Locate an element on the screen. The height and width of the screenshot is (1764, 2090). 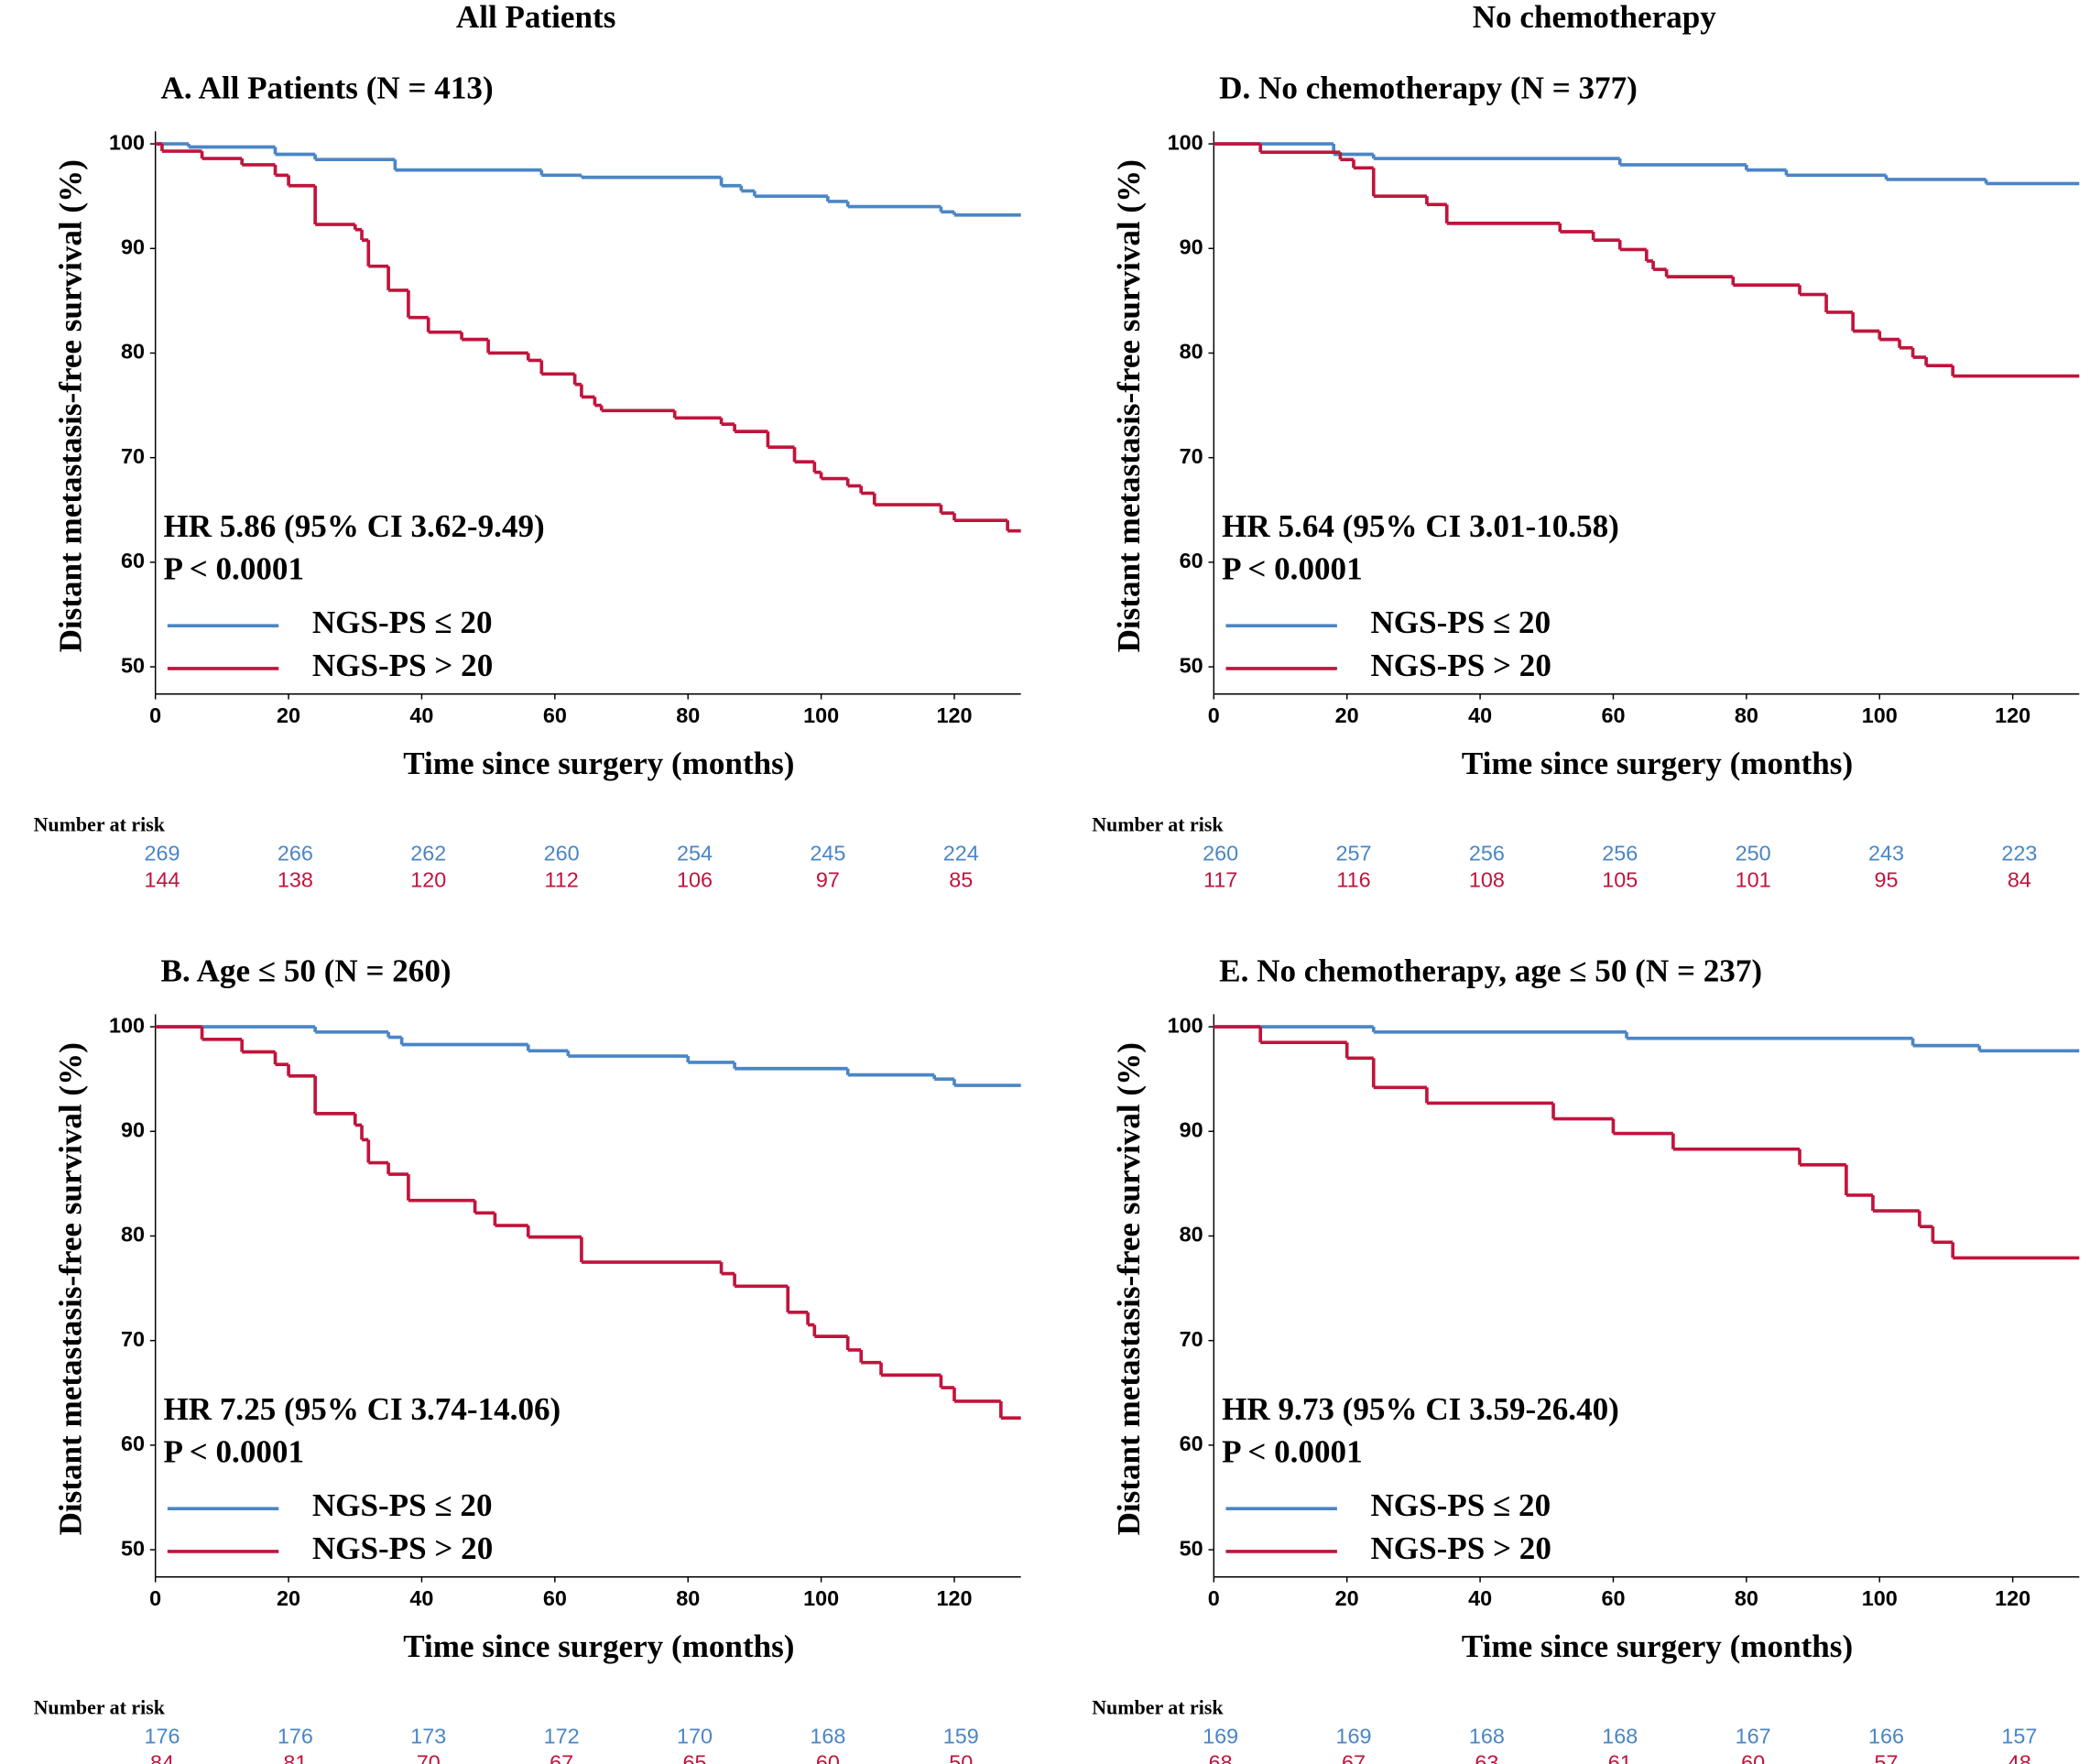
risk-count: 144 is located at coordinates (162, 880).